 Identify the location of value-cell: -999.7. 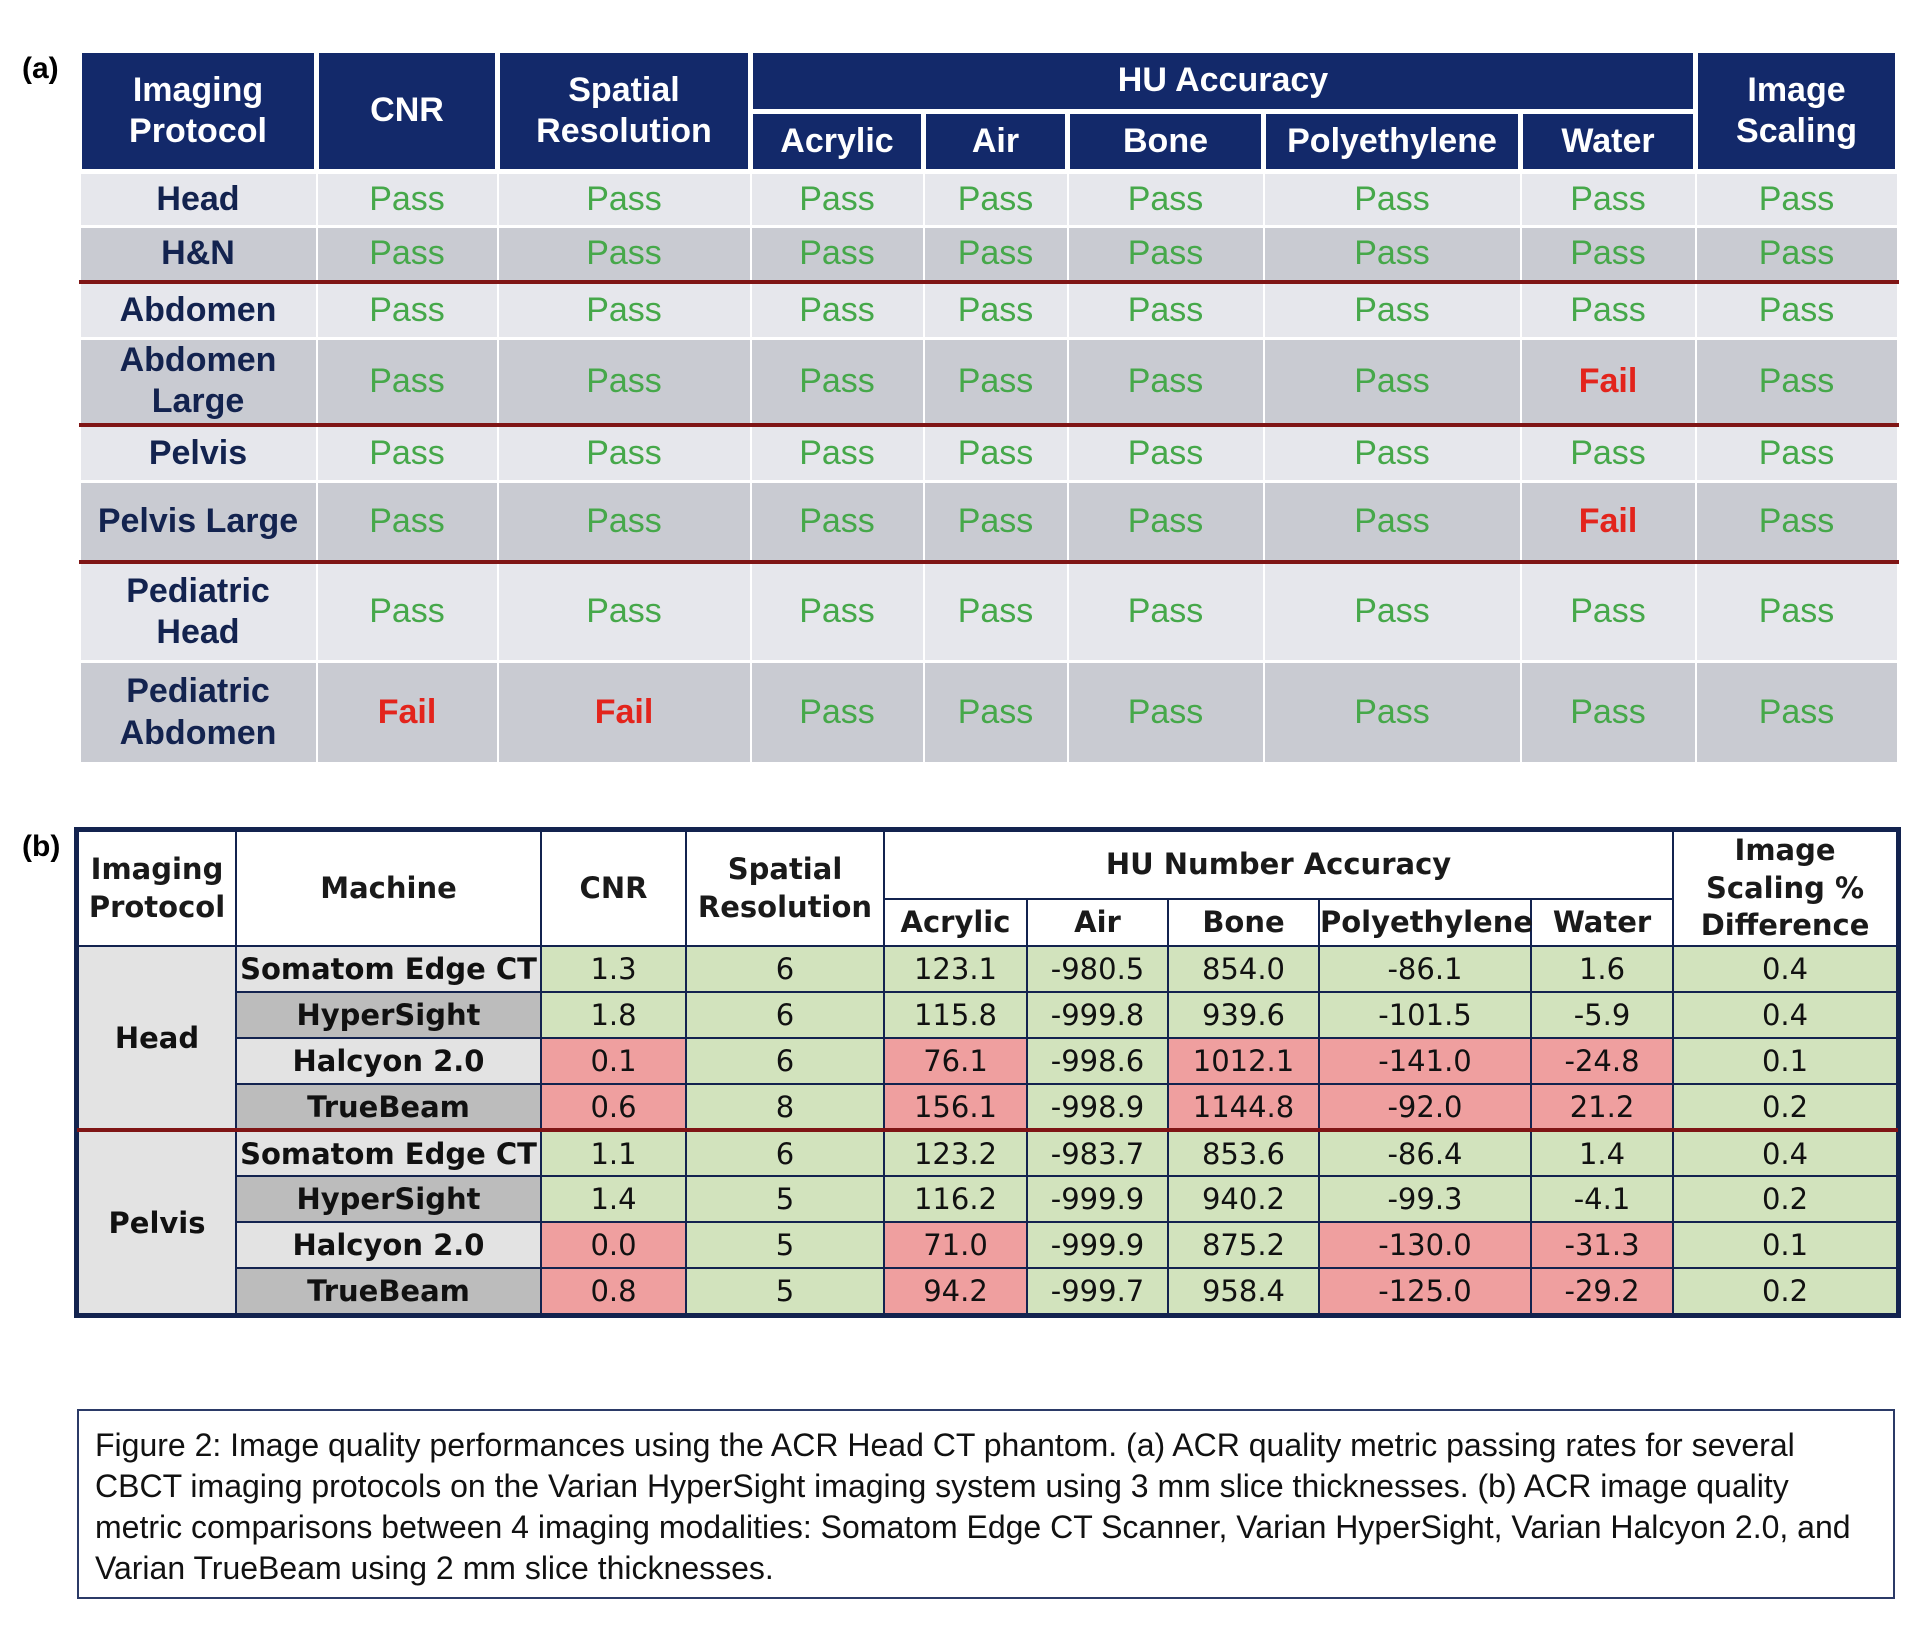
(1097, 1291).